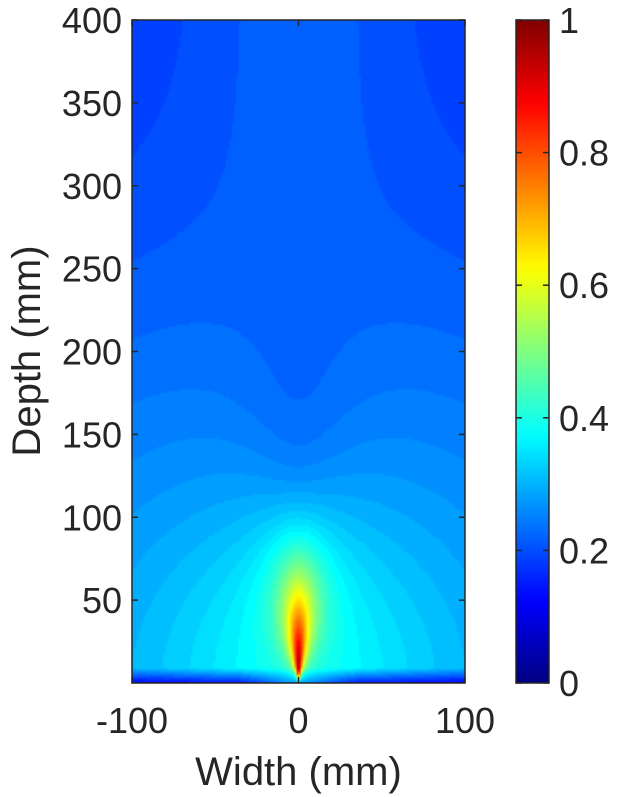 The height and width of the screenshot is (797, 620). Describe the element at coordinates (27, 350) in the screenshot. I see `y-axis-label: Depth (mm)` at that location.